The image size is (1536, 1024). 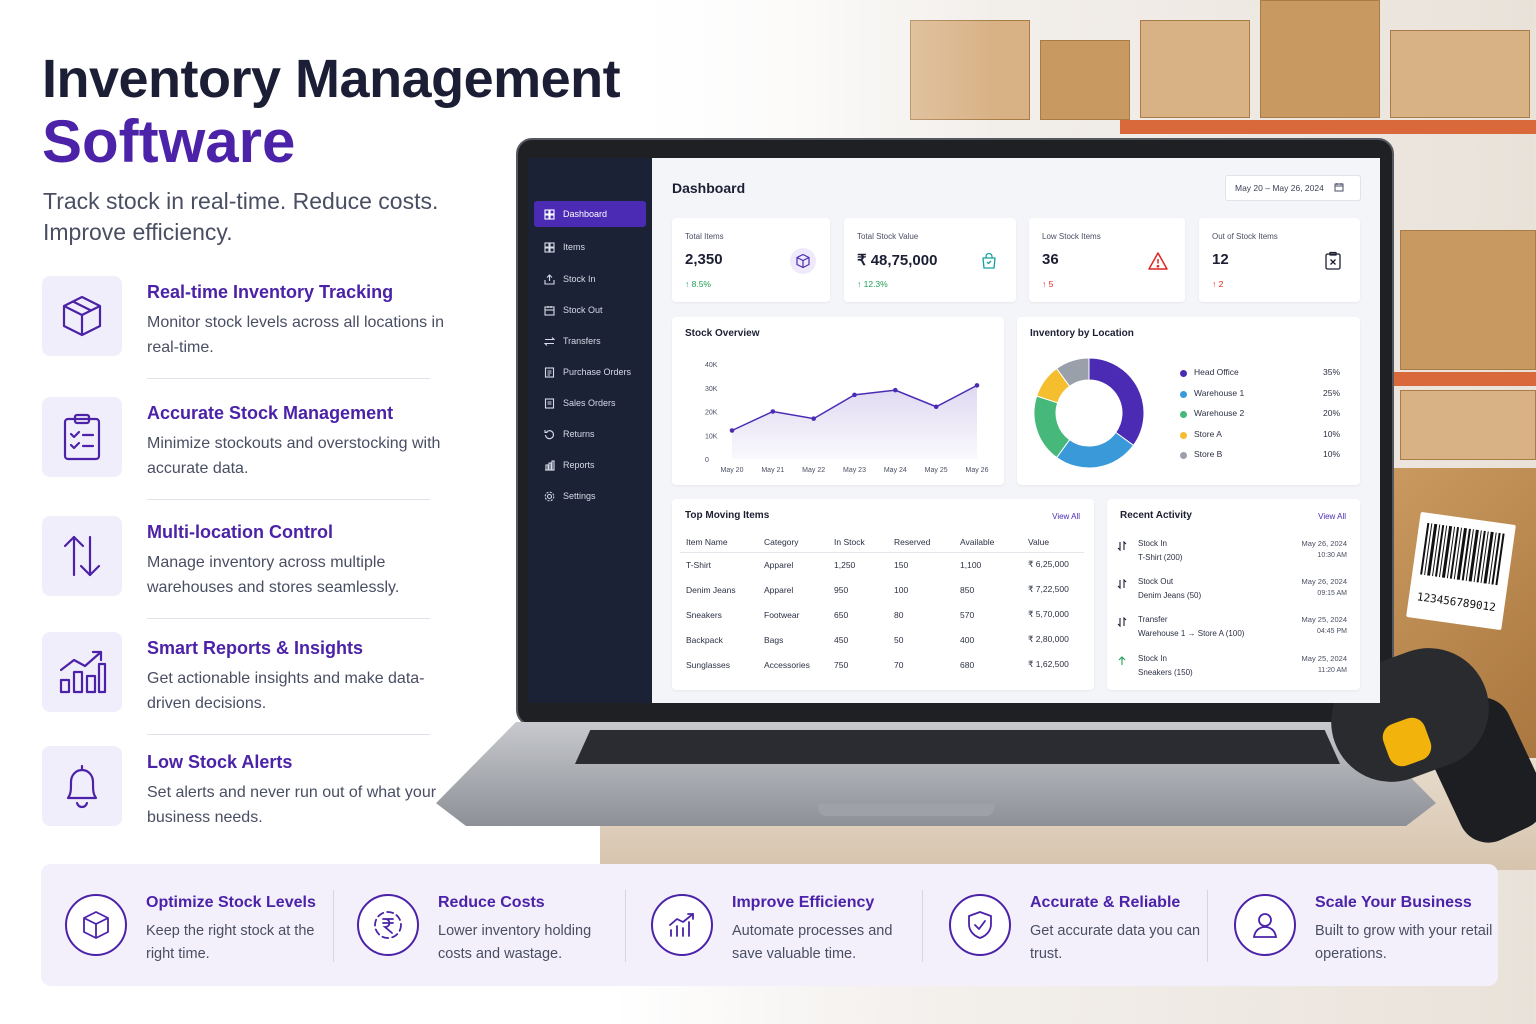 I want to click on legend-item: Warehouse 1 25%, so click(x=1260, y=395).